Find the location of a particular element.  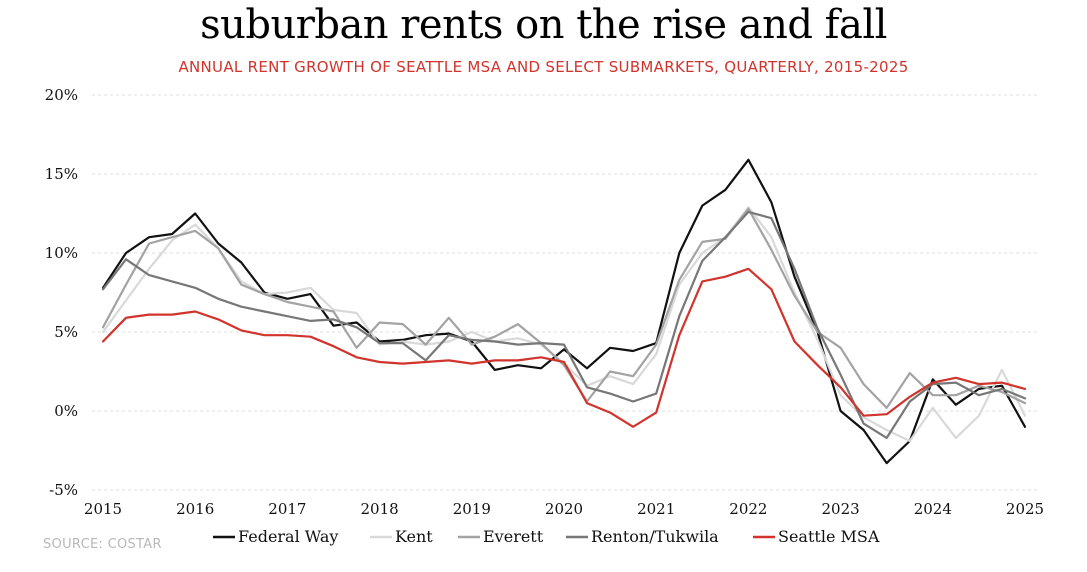

x-tick-label: 2020 is located at coordinates (564, 509).